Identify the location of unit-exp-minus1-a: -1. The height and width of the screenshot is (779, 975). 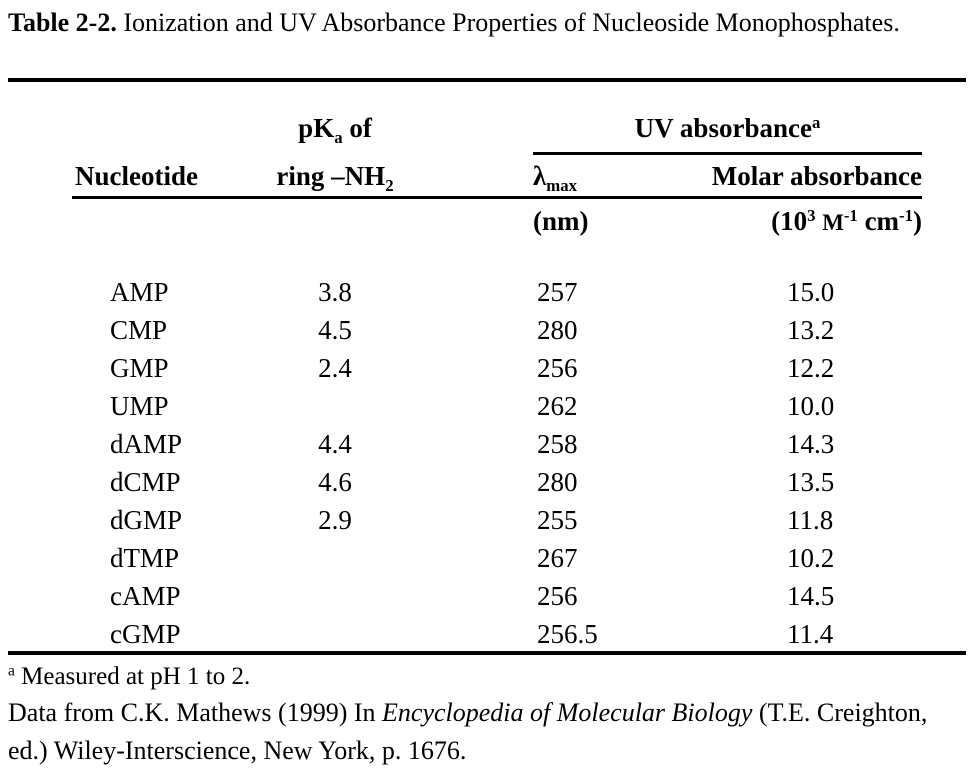
(850, 215).